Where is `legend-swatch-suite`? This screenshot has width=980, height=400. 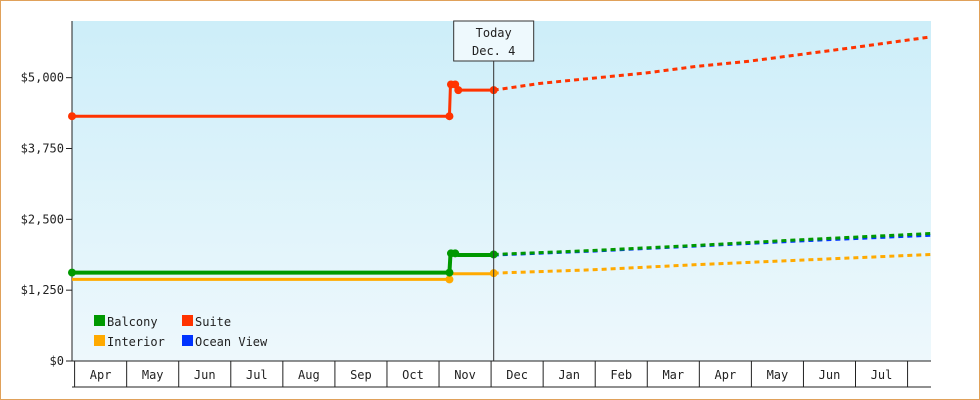
legend-swatch-suite is located at coordinates (187, 320).